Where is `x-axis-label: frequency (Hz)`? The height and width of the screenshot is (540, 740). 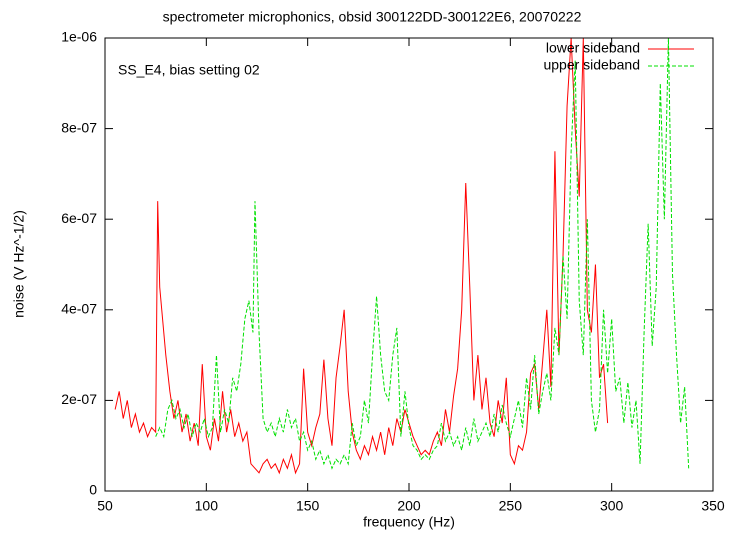
x-axis-label: frequency (Hz) is located at coordinates (409, 522).